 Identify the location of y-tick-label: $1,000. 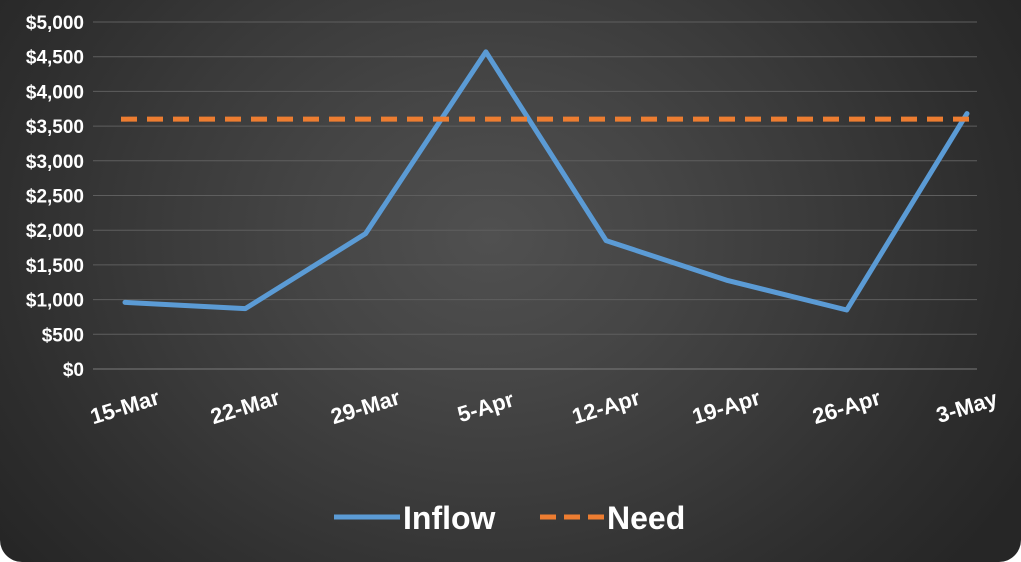
(55, 301).